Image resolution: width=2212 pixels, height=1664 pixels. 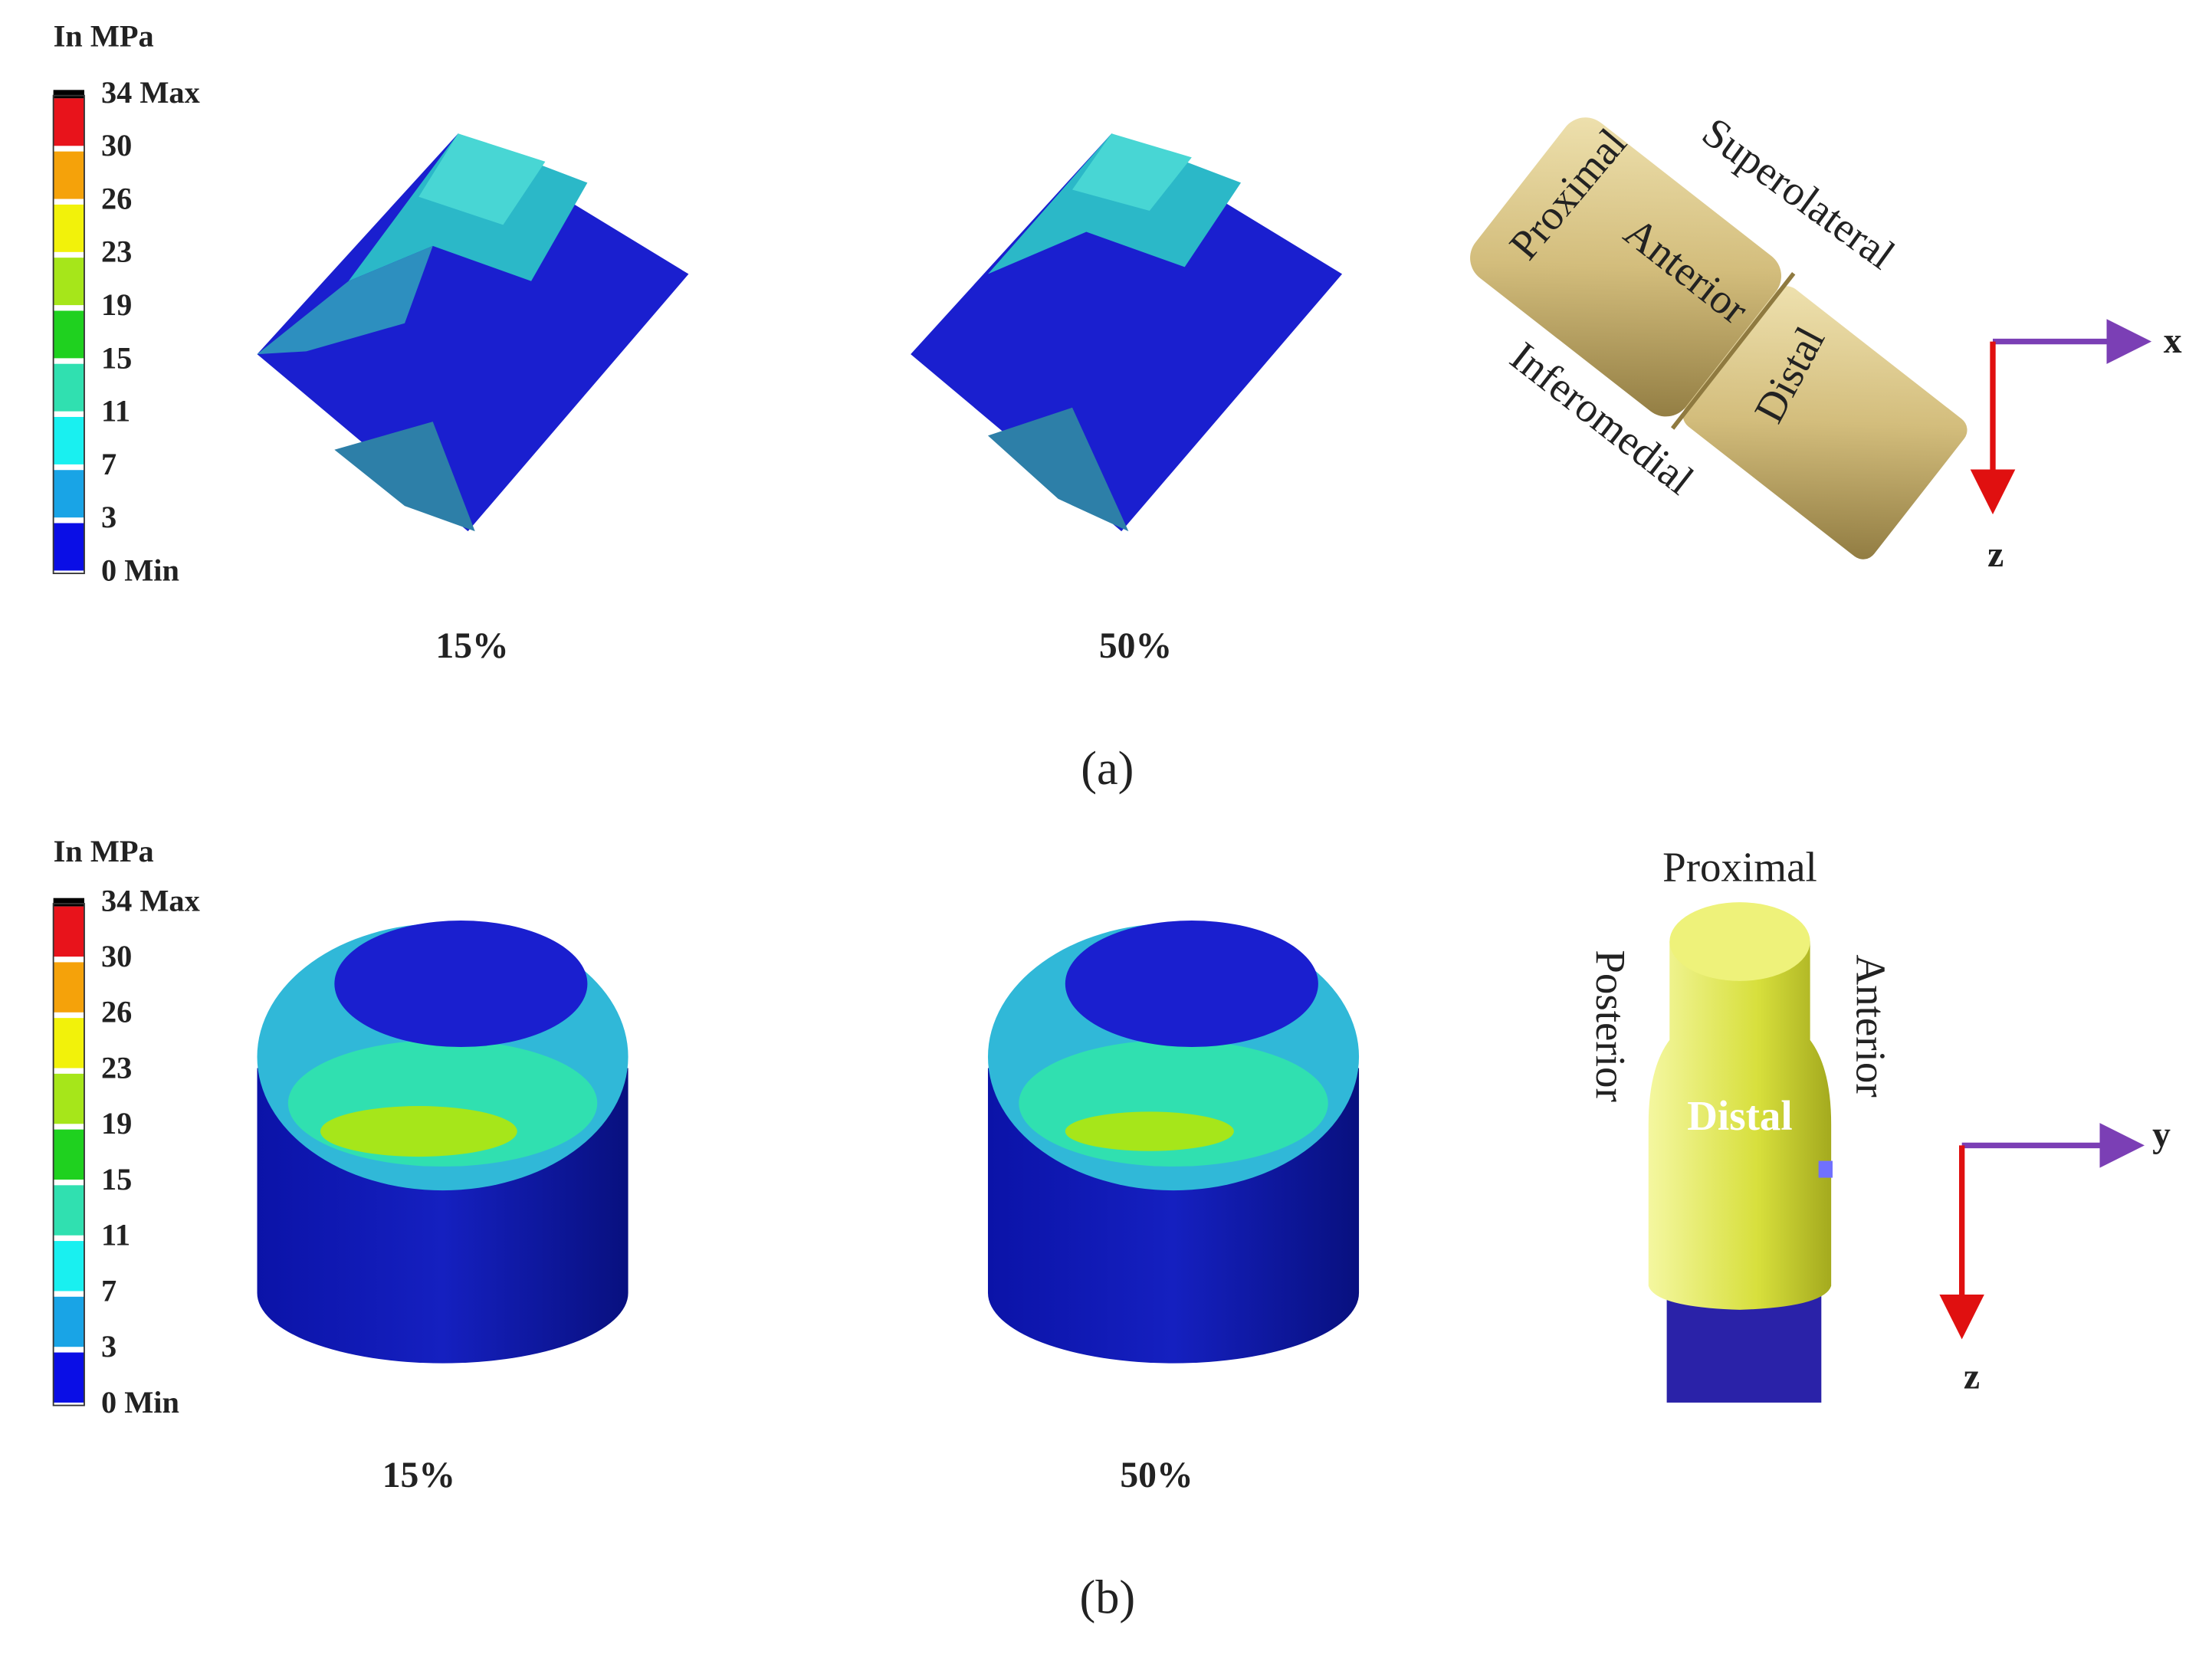 What do you see at coordinates (1610, 1026) in the screenshot?
I see `orientation-label: Posterior` at bounding box center [1610, 1026].